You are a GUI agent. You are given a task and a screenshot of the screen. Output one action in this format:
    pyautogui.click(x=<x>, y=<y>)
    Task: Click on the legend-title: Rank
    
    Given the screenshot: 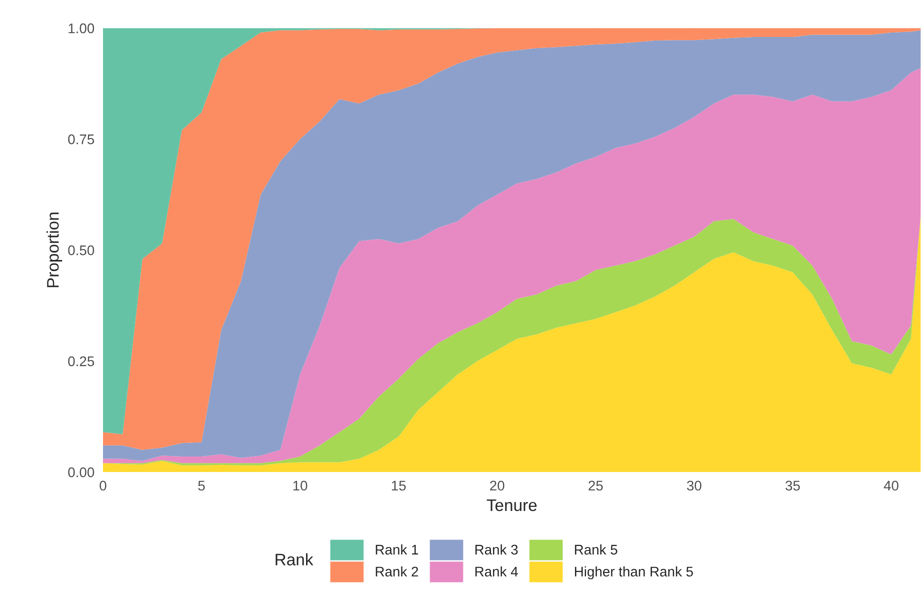 What is the action you would take?
    pyautogui.click(x=295, y=559)
    